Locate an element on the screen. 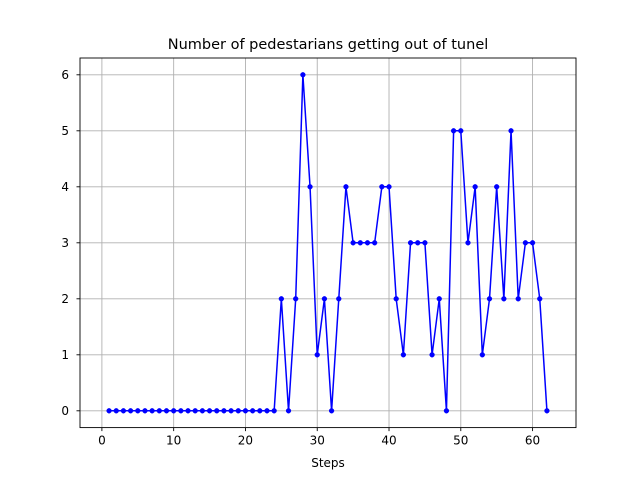  x-axis: 0 10 20 30 40 50 60 is located at coordinates (319, 437).